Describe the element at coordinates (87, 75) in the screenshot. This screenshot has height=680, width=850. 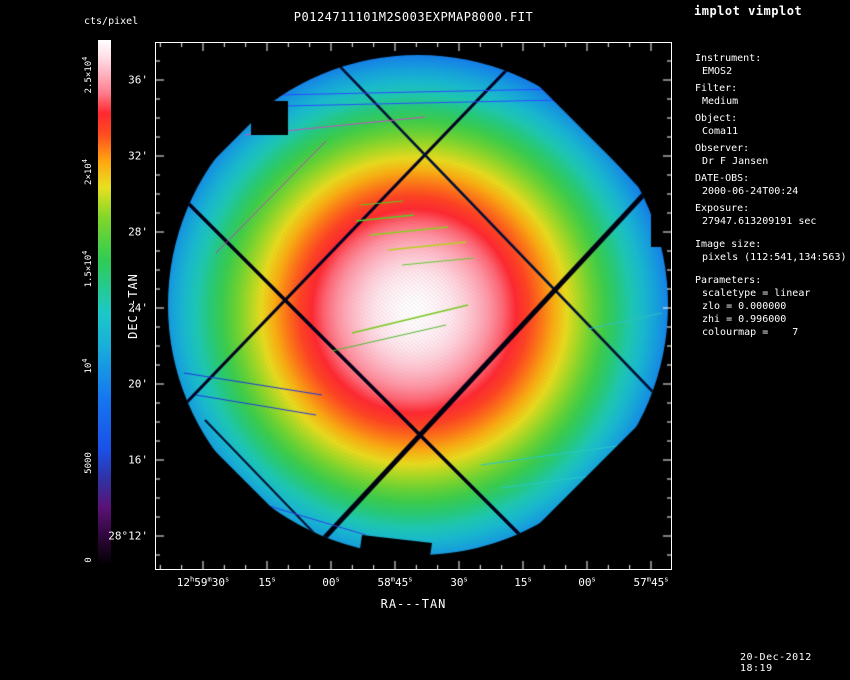
I see `colorbar-tick-label: 2.5×104` at that location.